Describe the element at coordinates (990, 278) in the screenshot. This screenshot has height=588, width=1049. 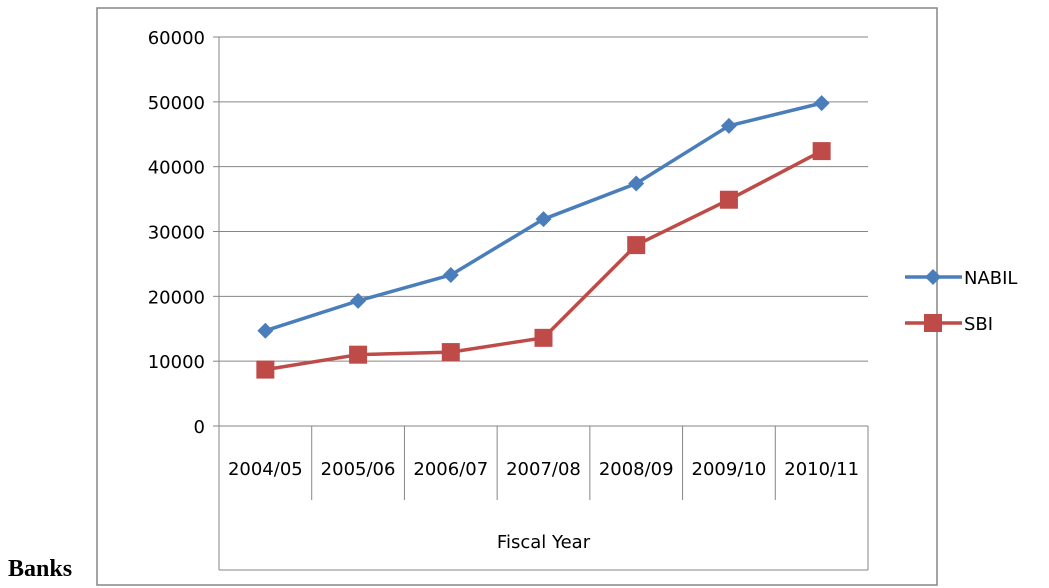
I see `legend-label-nabil: NABIL` at that location.